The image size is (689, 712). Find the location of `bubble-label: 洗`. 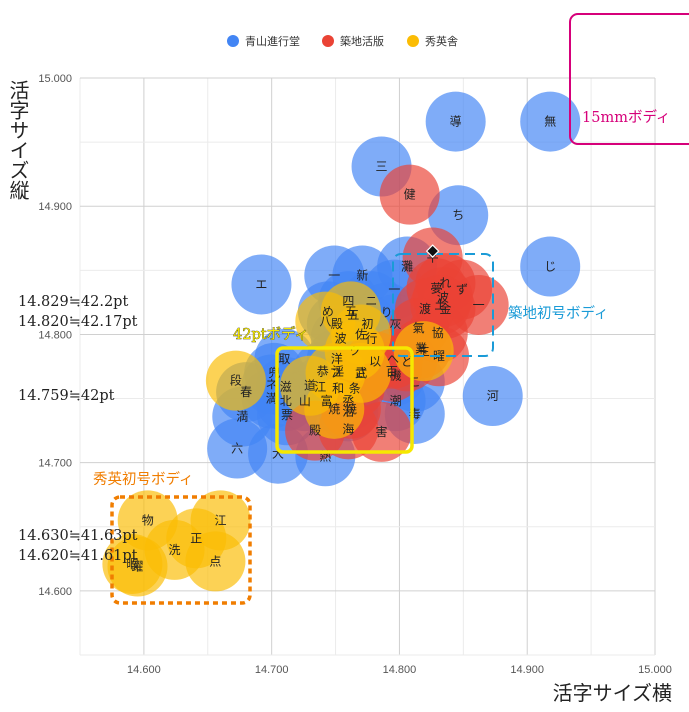

bubble-label: 洗 is located at coordinates (175, 550).